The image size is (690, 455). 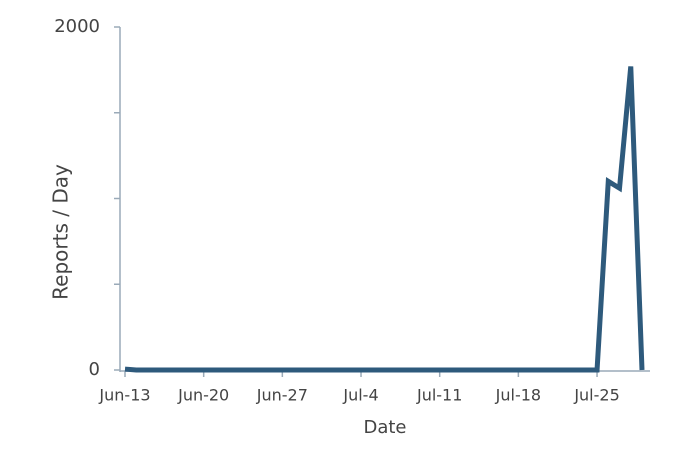 I want to click on x-tick-label: Jun-20, so click(x=203, y=395).